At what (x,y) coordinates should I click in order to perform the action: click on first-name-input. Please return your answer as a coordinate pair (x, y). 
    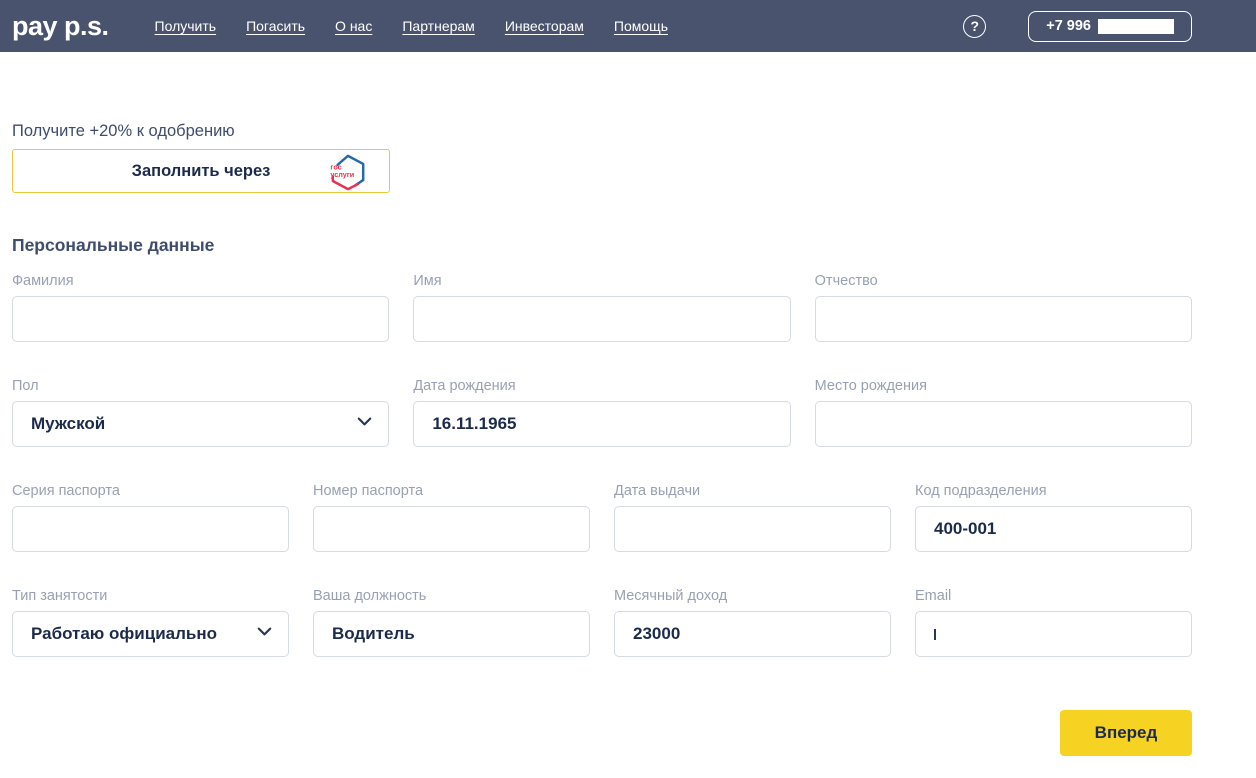
    Looking at the image, I should click on (602, 319).